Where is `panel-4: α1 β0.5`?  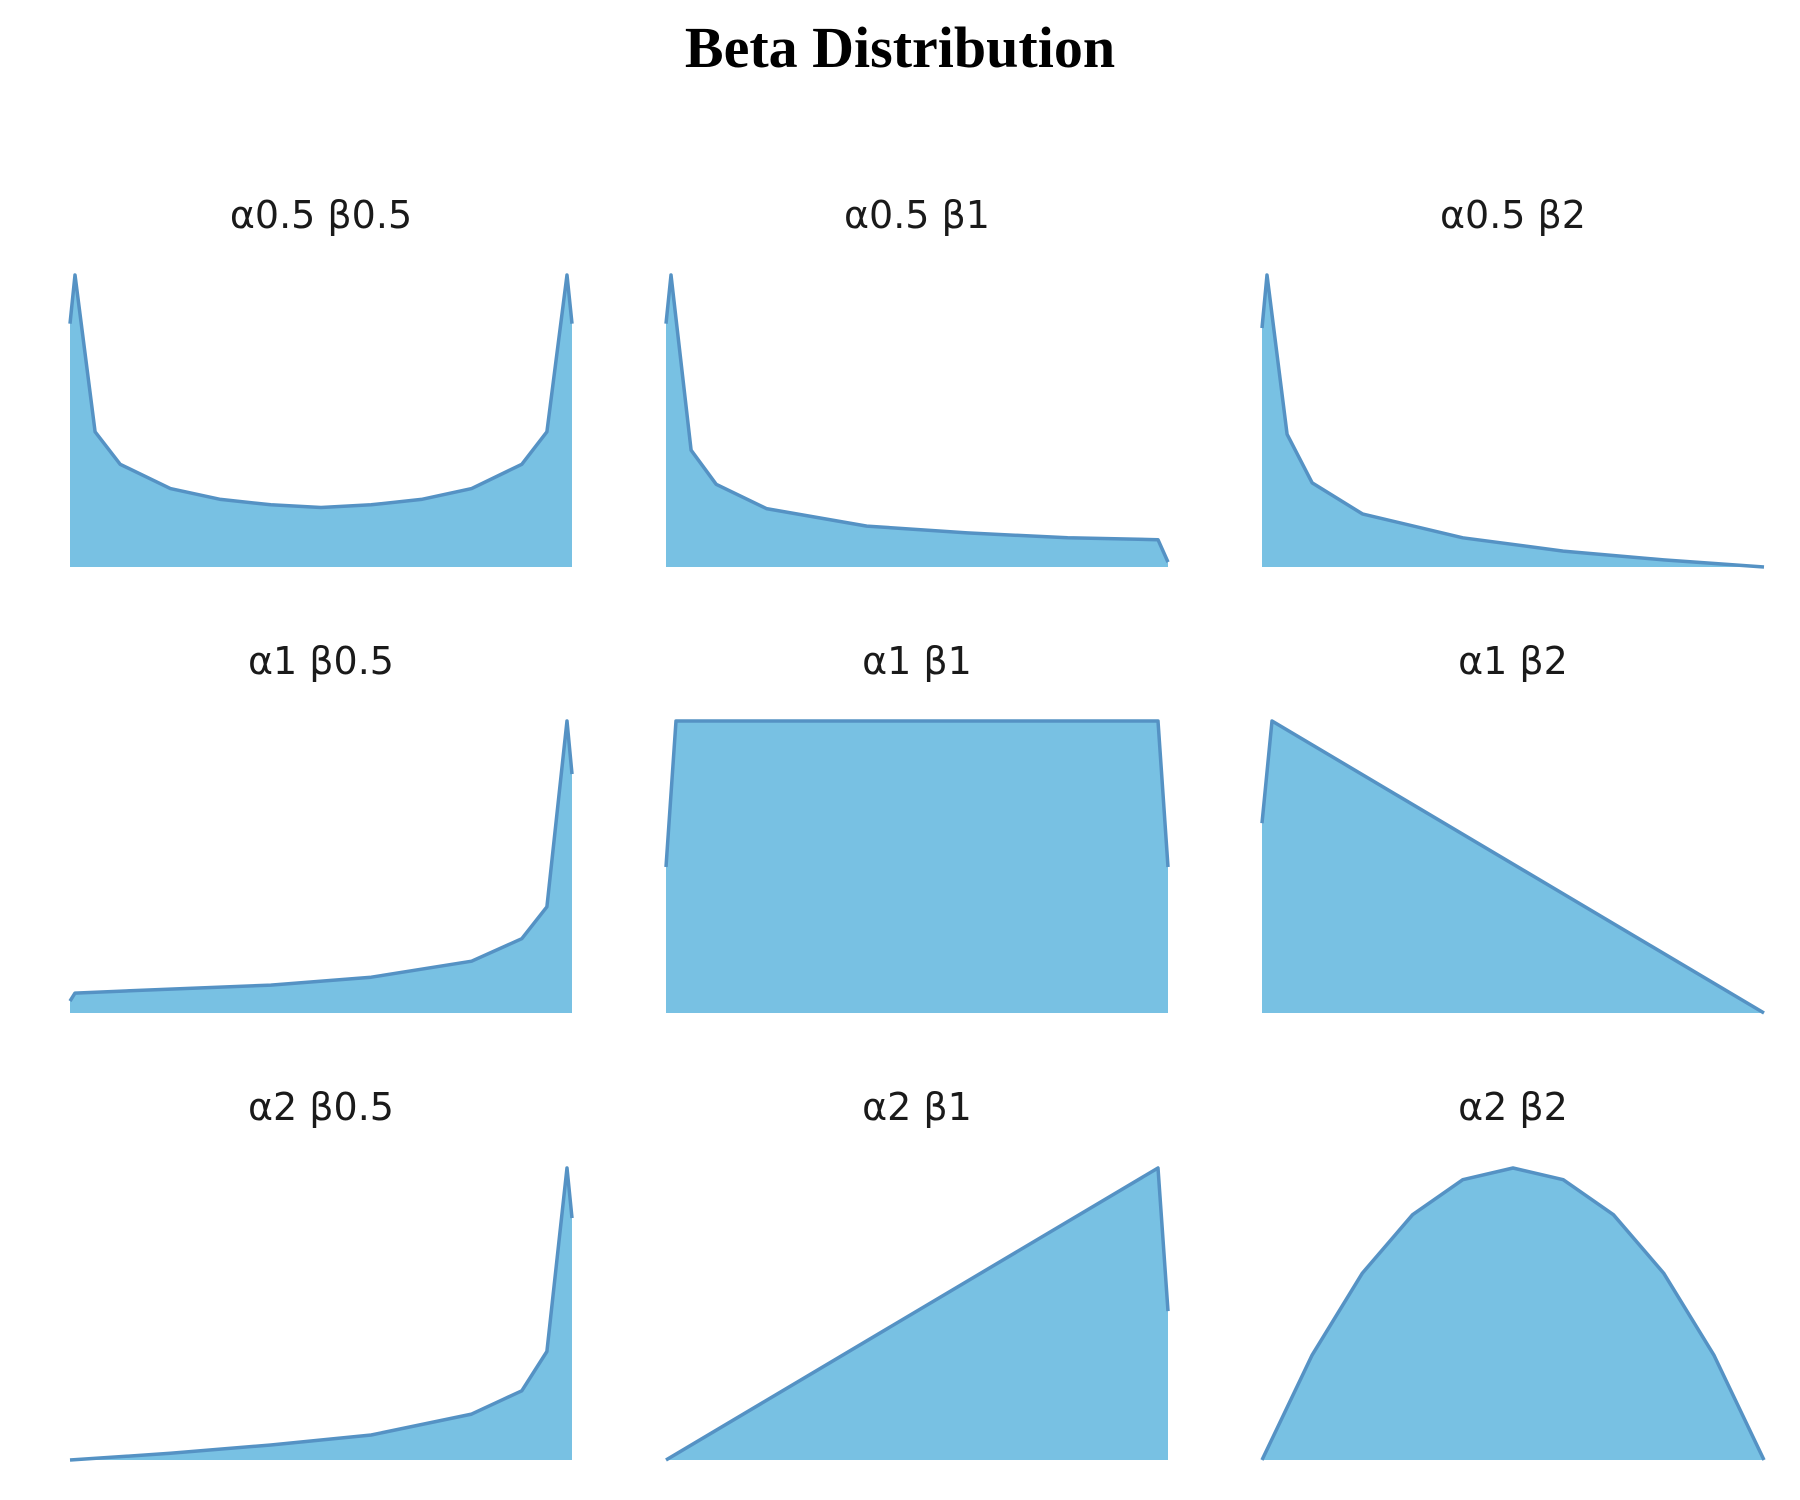
panel-4: α1 β0.5 is located at coordinates (321, 826).